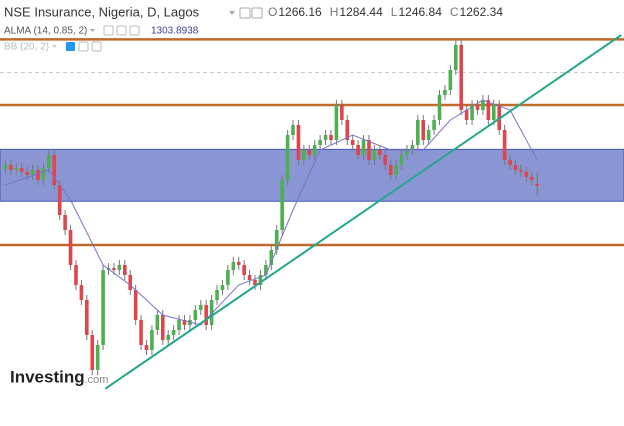 The width and height of the screenshot is (624, 426). Describe the element at coordinates (175, 31) in the screenshot. I see `indicator-value: 1303.8938` at that location.